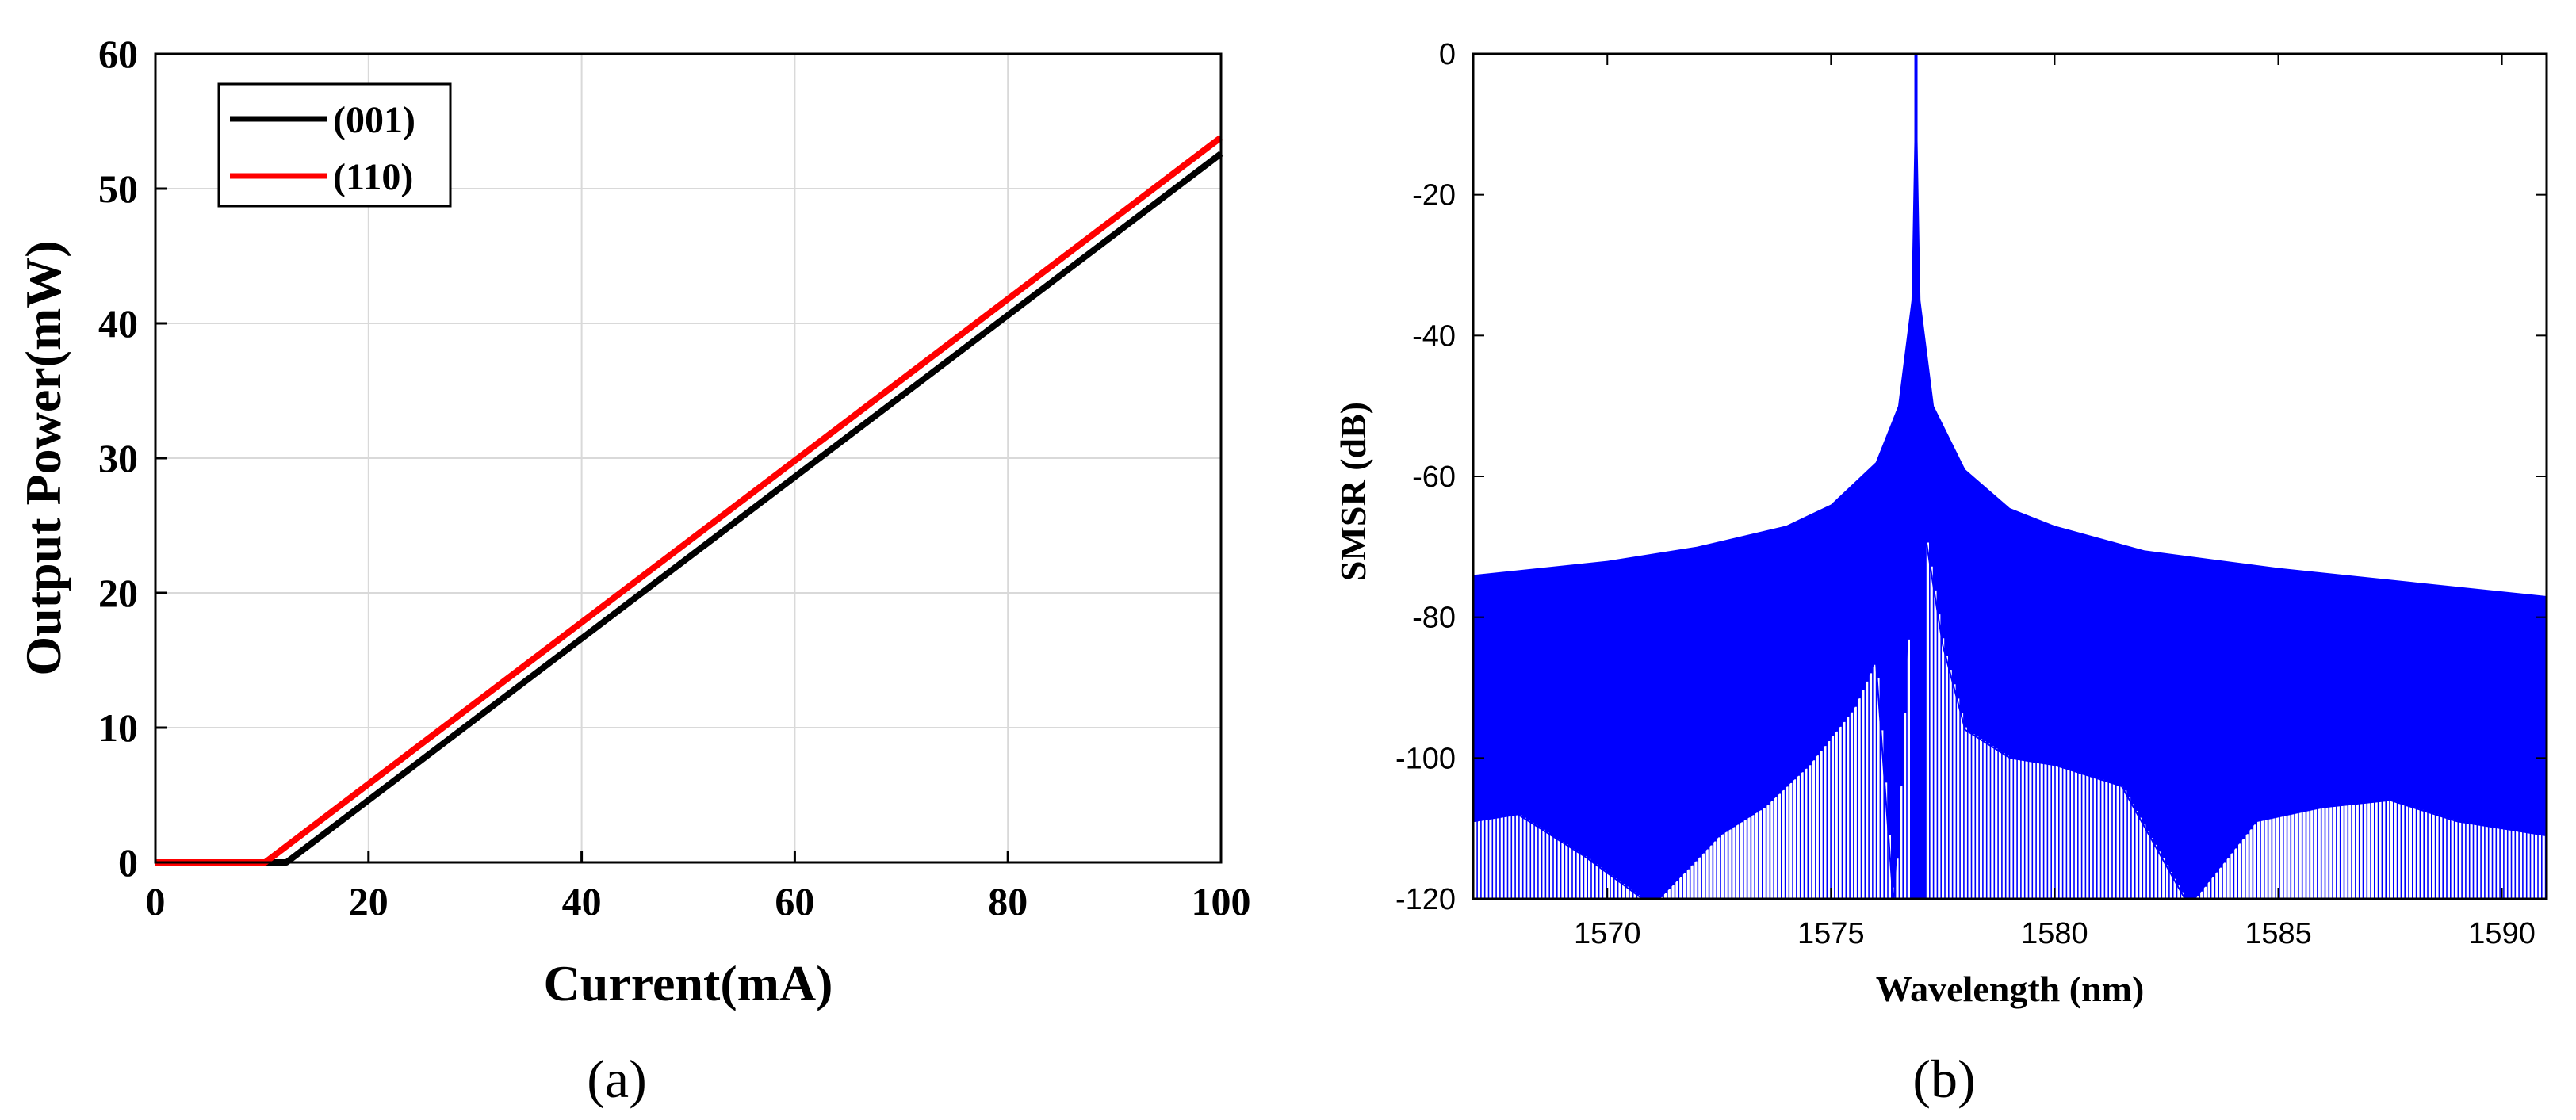 The width and height of the screenshot is (2576, 1120). What do you see at coordinates (1434, 478) in the screenshot?
I see `chart-b-y-tick-label: -60` at bounding box center [1434, 478].